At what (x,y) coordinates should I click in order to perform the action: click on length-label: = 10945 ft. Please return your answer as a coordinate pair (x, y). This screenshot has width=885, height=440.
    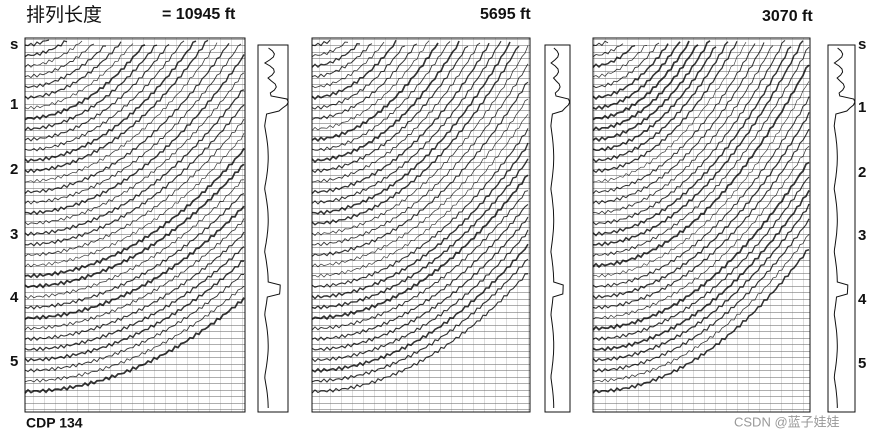
    Looking at the image, I should click on (199, 14).